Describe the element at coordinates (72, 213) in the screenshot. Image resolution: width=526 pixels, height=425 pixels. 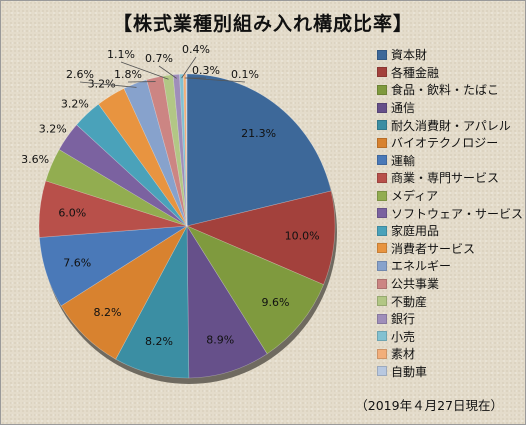
I see `slice-data-label: 6.0%` at that location.